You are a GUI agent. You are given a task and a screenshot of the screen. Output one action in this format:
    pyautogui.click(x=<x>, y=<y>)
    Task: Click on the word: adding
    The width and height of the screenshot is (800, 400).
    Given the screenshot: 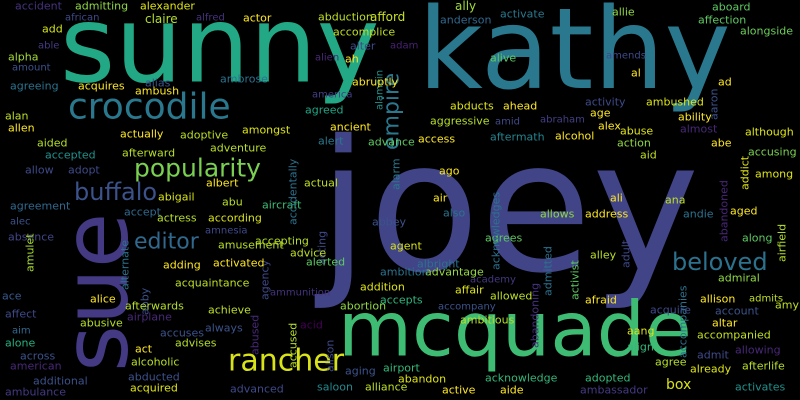 What is the action you would take?
    pyautogui.click(x=182, y=265)
    